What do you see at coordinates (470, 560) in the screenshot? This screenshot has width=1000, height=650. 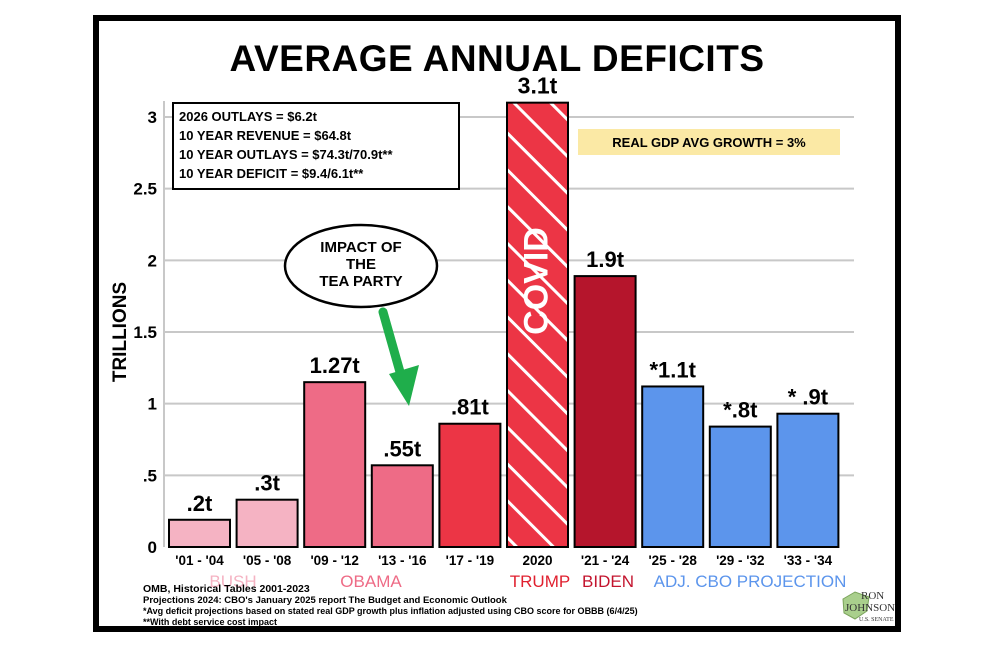 I see `category-label: '17 - '19` at bounding box center [470, 560].